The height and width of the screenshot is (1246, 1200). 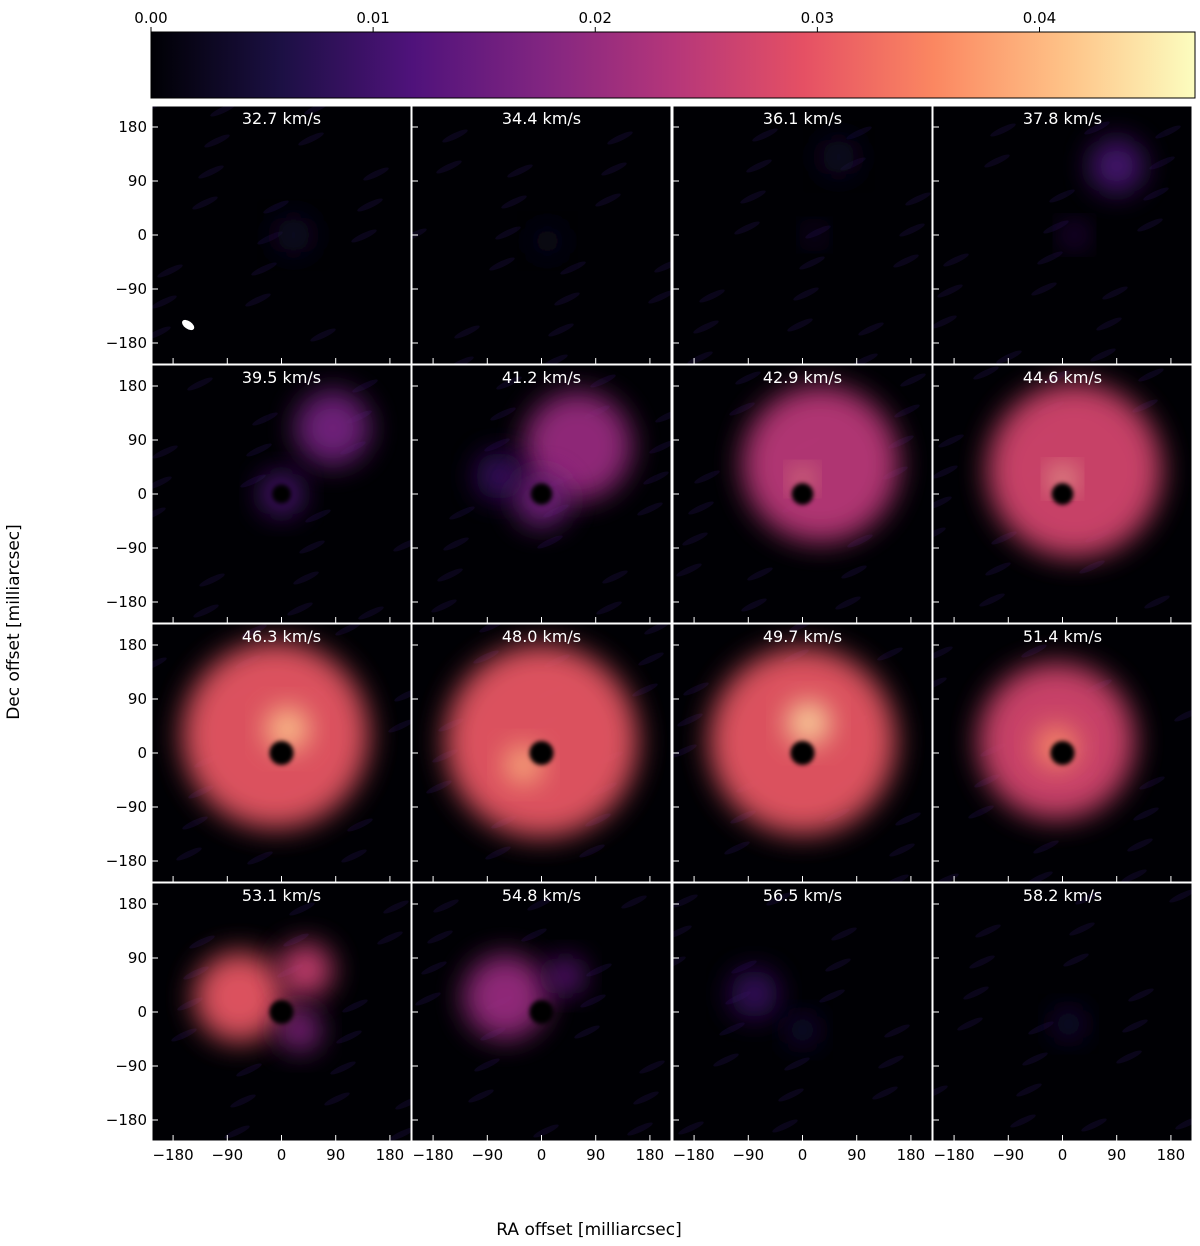 I want to click on colorbar: 0.00 0.01 0.02 0.03 0.04, so click(x=665, y=54).